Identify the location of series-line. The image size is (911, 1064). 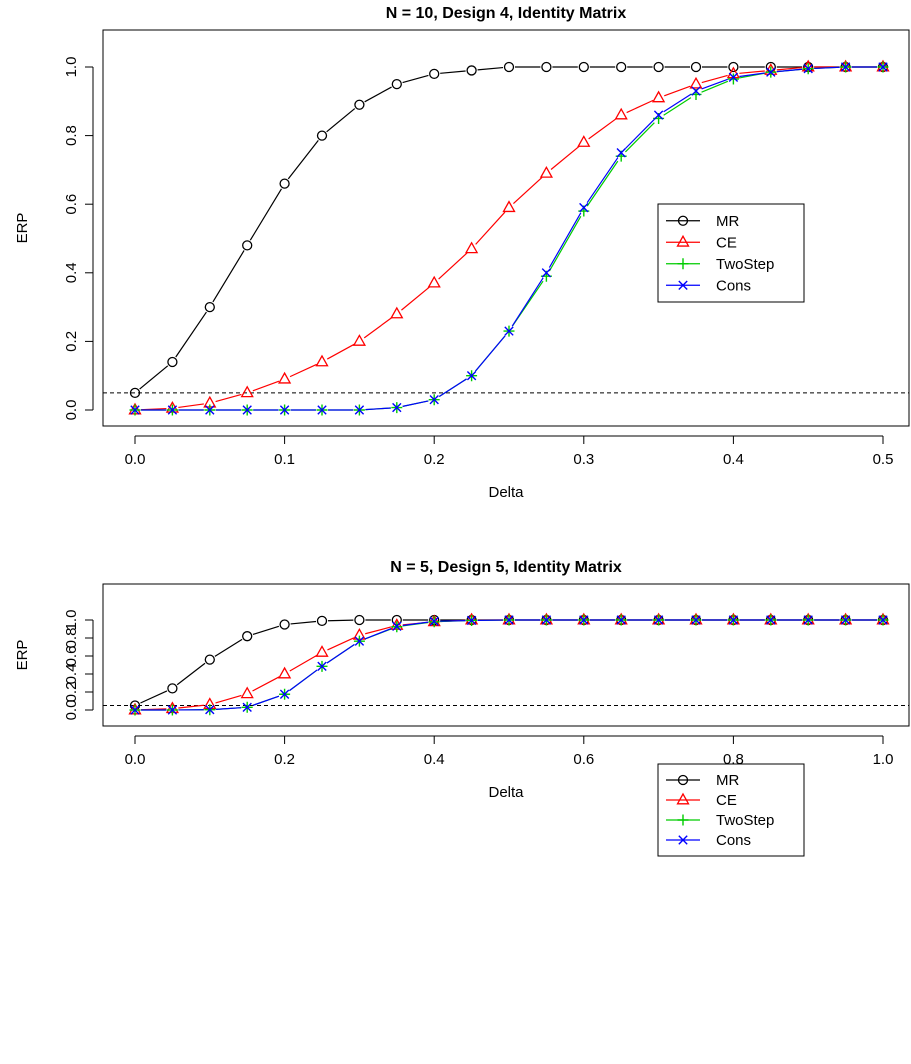
(509, 665).